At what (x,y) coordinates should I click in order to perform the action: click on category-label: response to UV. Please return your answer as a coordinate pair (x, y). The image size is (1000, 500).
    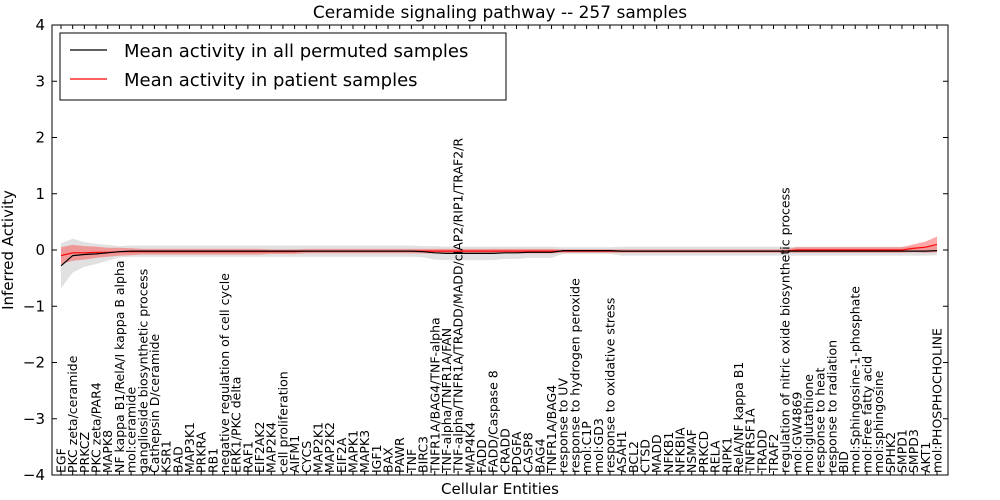
    Looking at the image, I should click on (563, 425).